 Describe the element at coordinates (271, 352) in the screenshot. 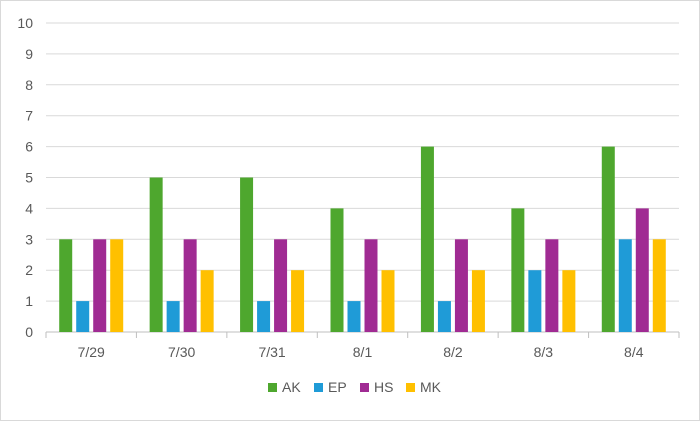

I see `x-tick-label: 7/31` at that location.